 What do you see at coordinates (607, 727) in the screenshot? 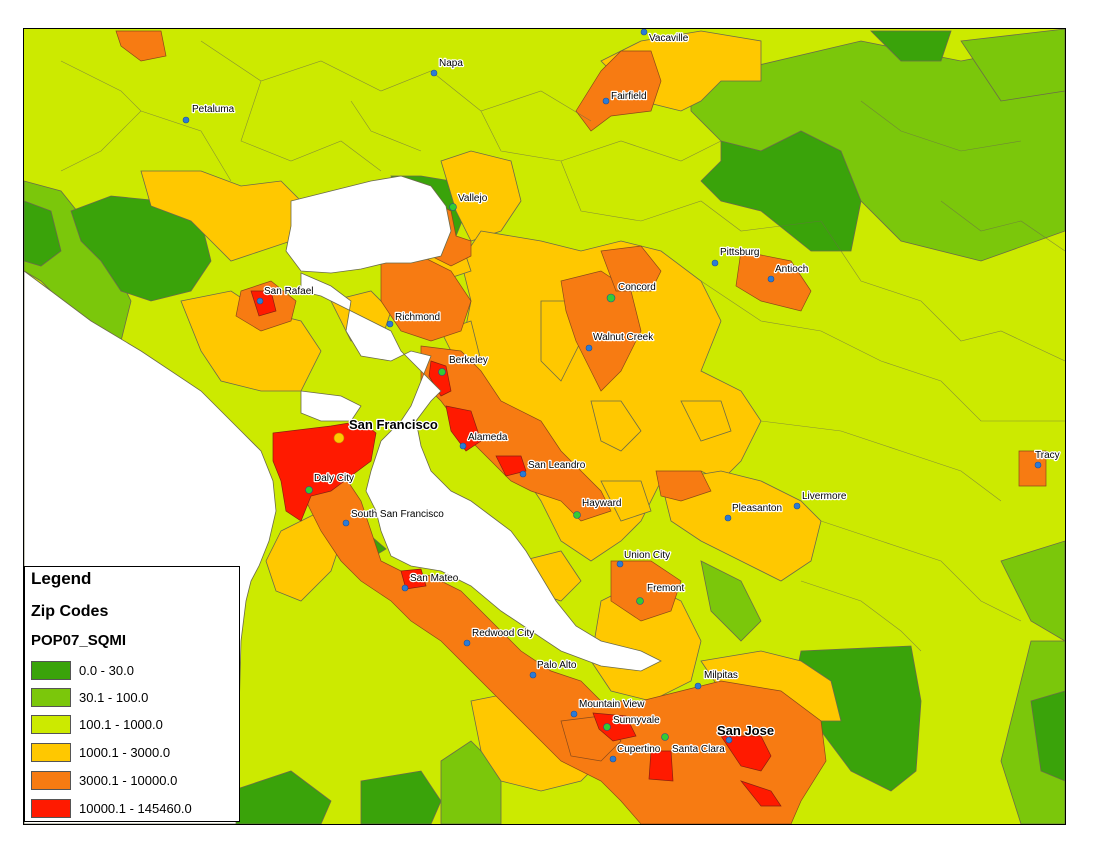
I see `city-point-sunnyvale` at bounding box center [607, 727].